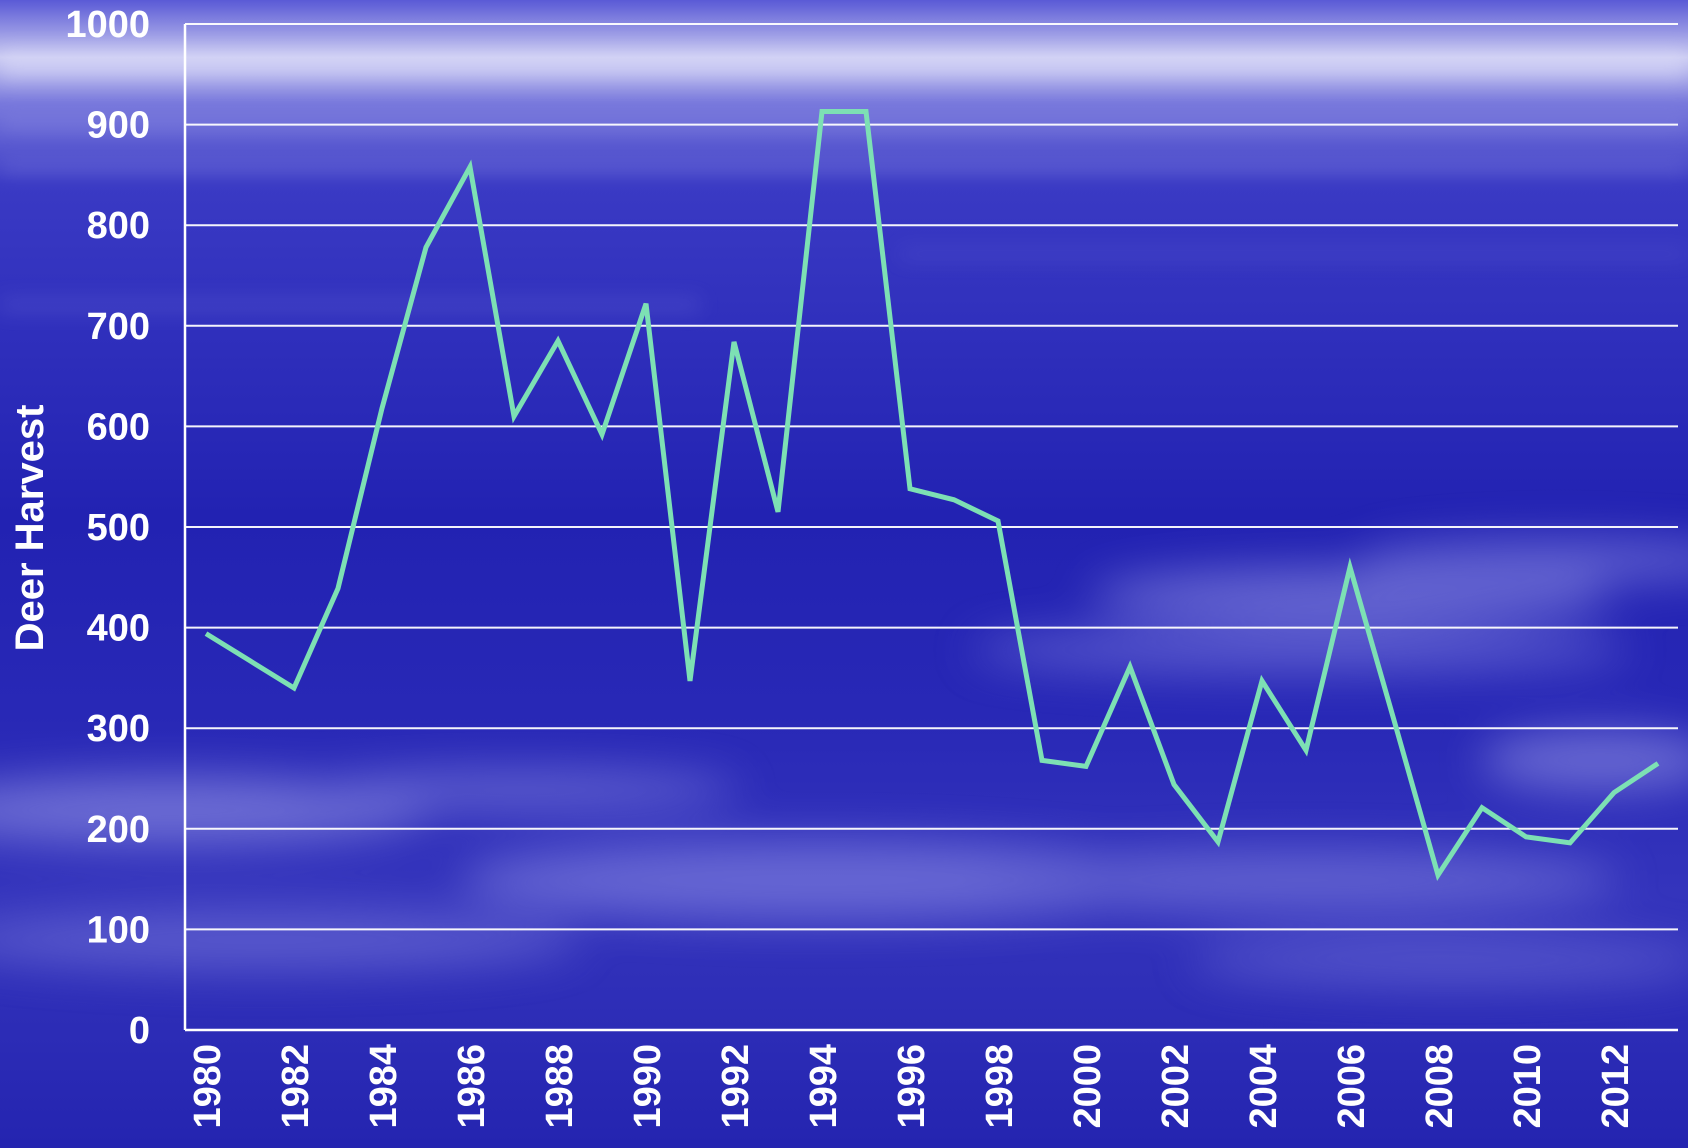  What do you see at coordinates (1000, 1086) in the screenshot?
I see `x-tick-label: 1998` at bounding box center [1000, 1086].